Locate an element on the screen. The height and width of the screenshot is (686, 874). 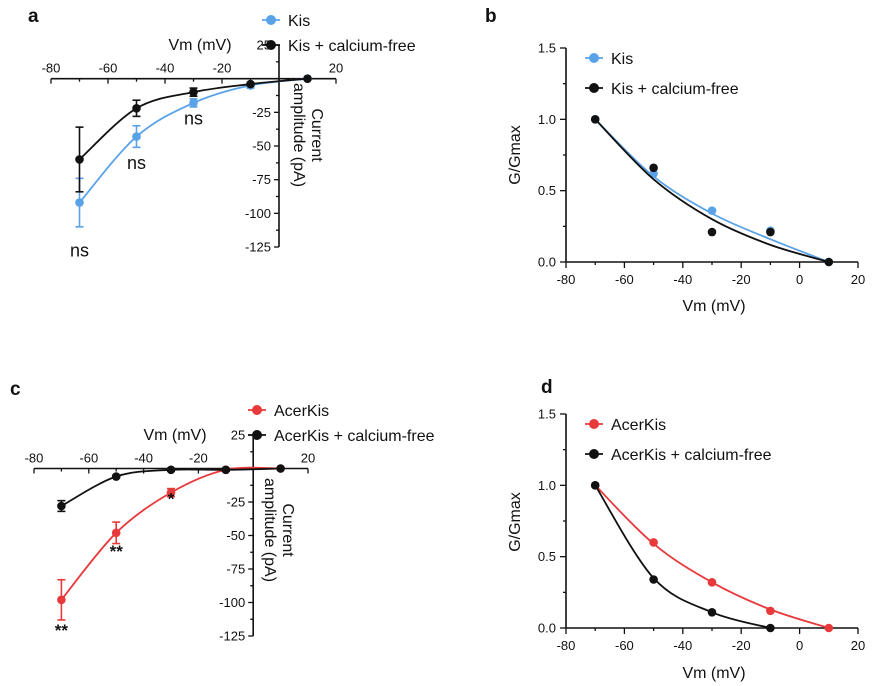
y-tick-label: -125 is located at coordinates (258, 247).